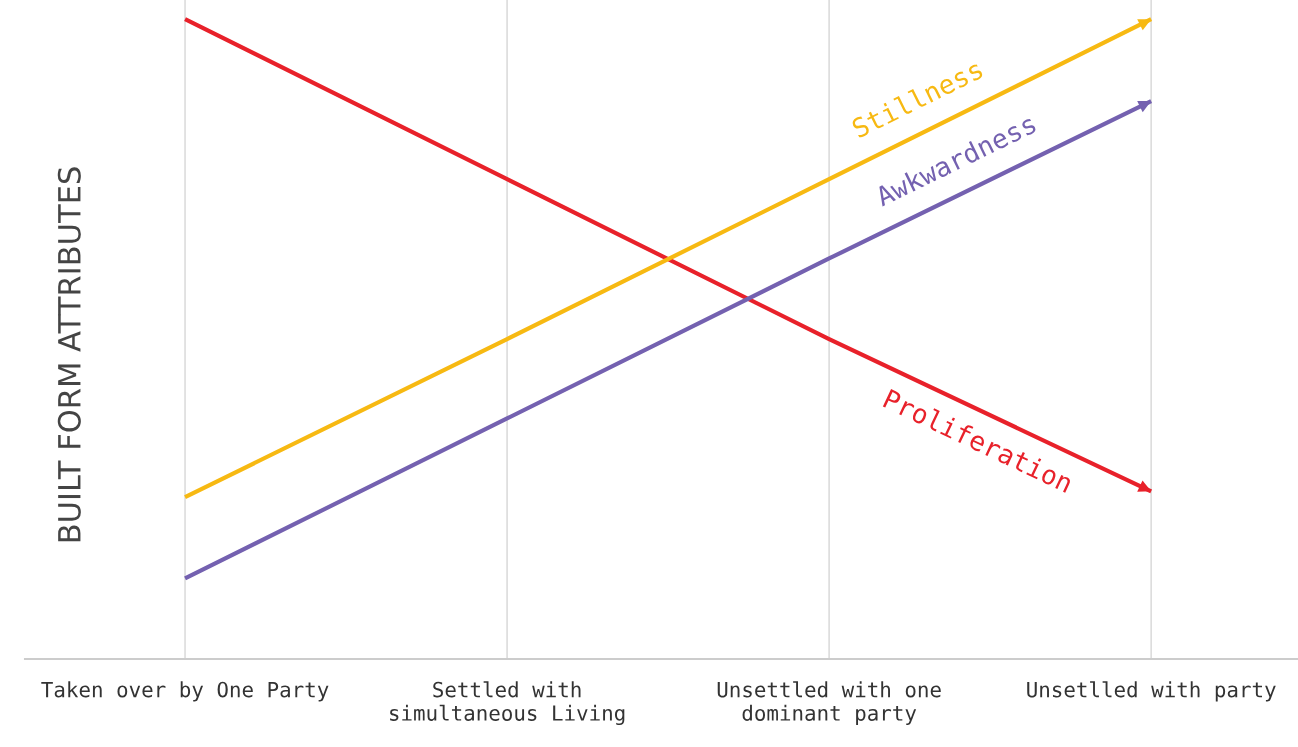  Describe the element at coordinates (829, 703) in the screenshot. I see `x-tick-label: Unsettled with one dominant party` at that location.